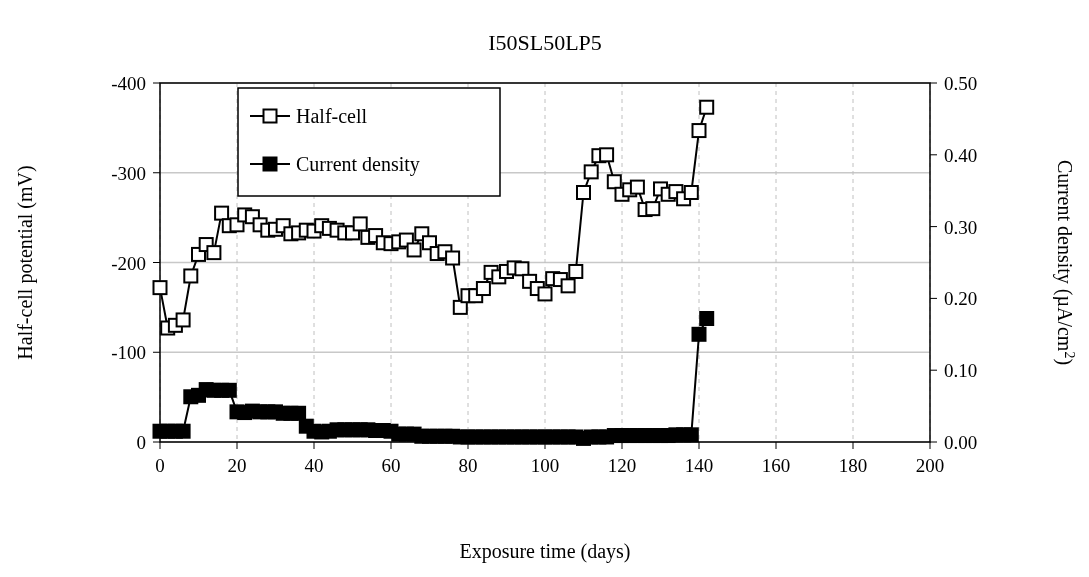  Describe the element at coordinates (545, 551) in the screenshot. I see `x-axis-title: Exposure time (days)` at that location.